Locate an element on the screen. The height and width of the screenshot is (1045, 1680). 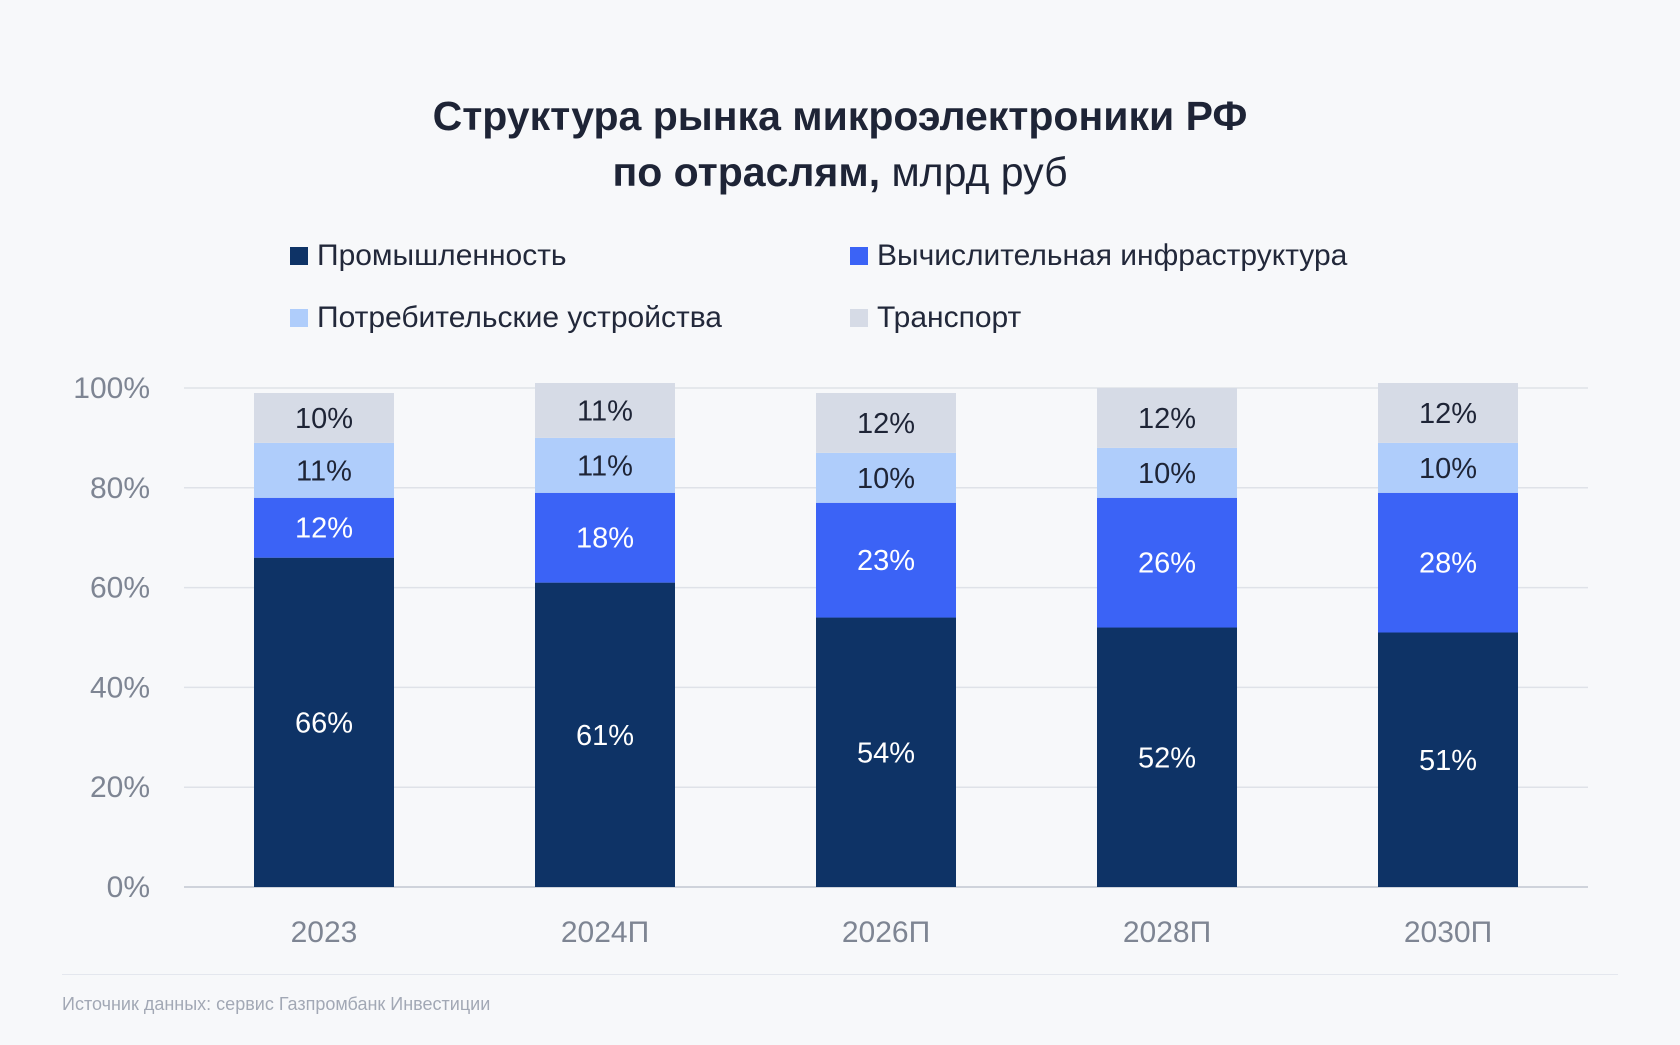
y-tick-label: 20% is located at coordinates (120, 787).